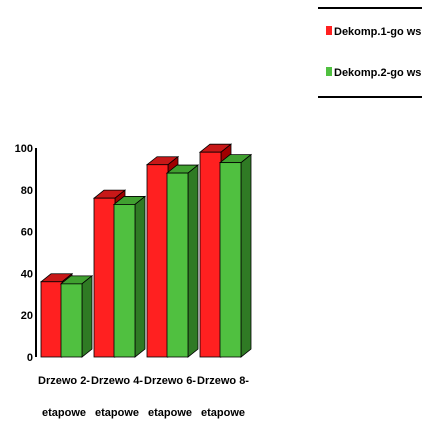  Describe the element at coordinates (370, 52) in the screenshot. I see `legend: Dekomp.1-go wsk. Dekomp.2-go wsk.` at that location.